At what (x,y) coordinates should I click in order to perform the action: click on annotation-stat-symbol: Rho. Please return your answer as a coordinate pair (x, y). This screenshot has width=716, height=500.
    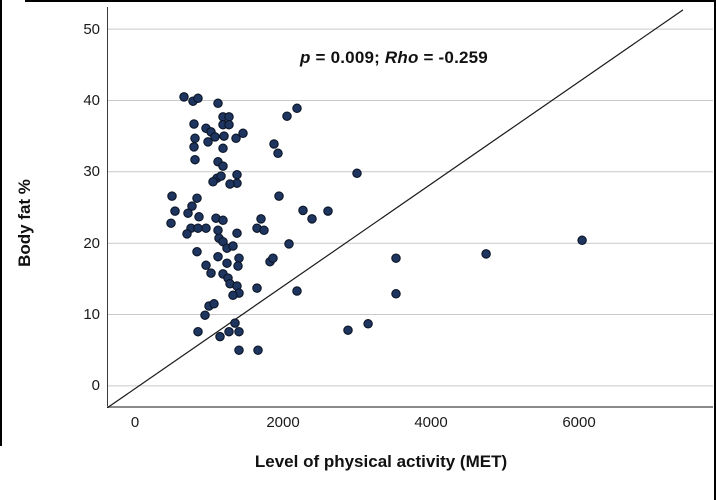
    Looking at the image, I should click on (401, 57).